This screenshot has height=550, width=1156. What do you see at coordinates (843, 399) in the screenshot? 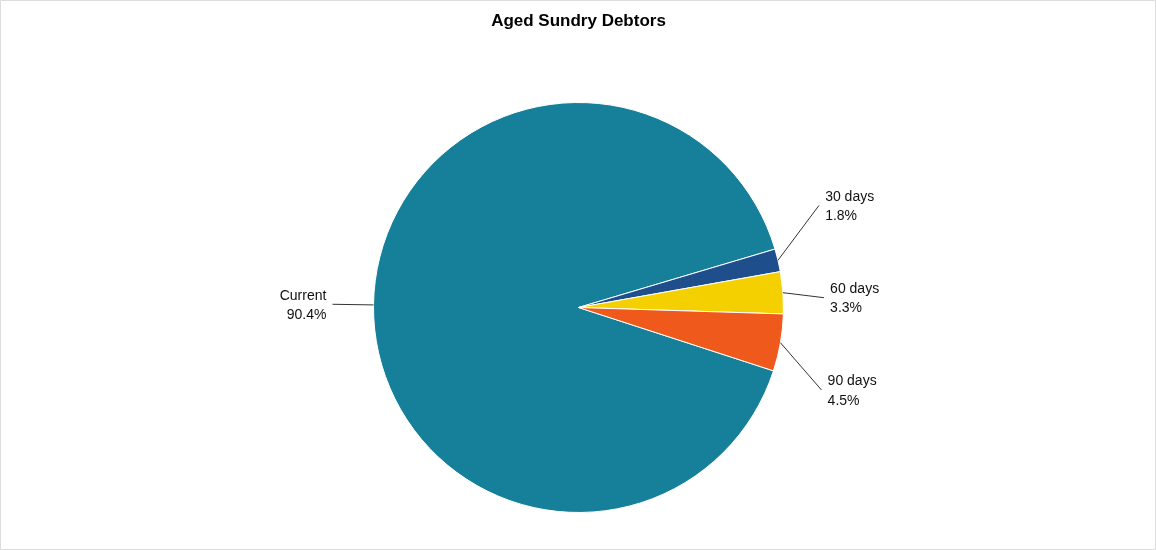
I see `data-label: 4.5%` at bounding box center [843, 399].